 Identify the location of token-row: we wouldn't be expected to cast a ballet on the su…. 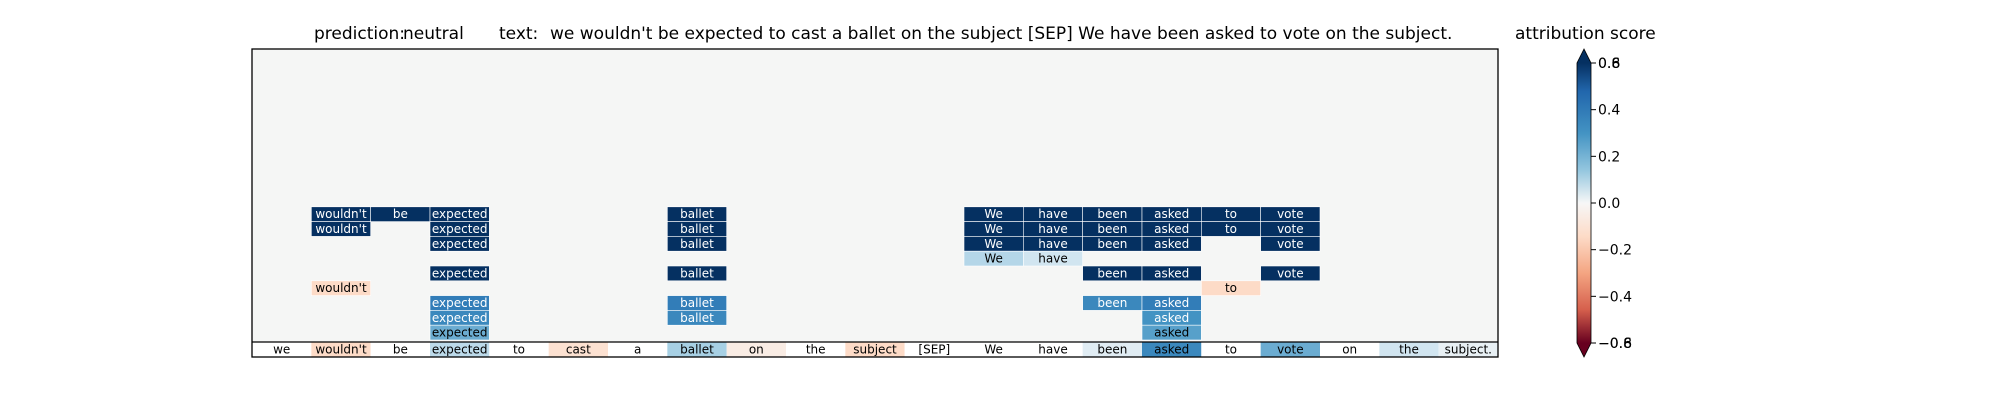
(875, 349).